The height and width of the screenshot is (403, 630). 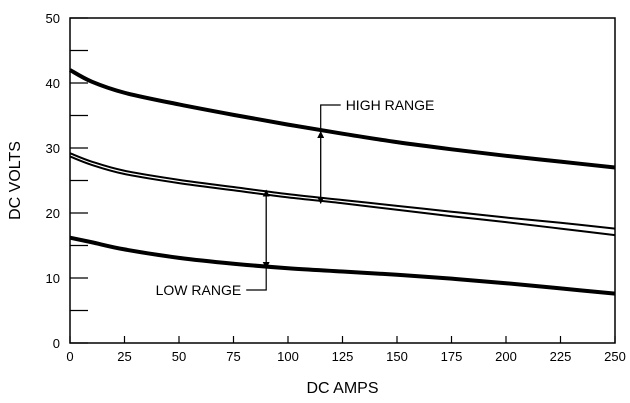 I want to click on x-axis-title: DC AMPS, so click(x=342, y=388).